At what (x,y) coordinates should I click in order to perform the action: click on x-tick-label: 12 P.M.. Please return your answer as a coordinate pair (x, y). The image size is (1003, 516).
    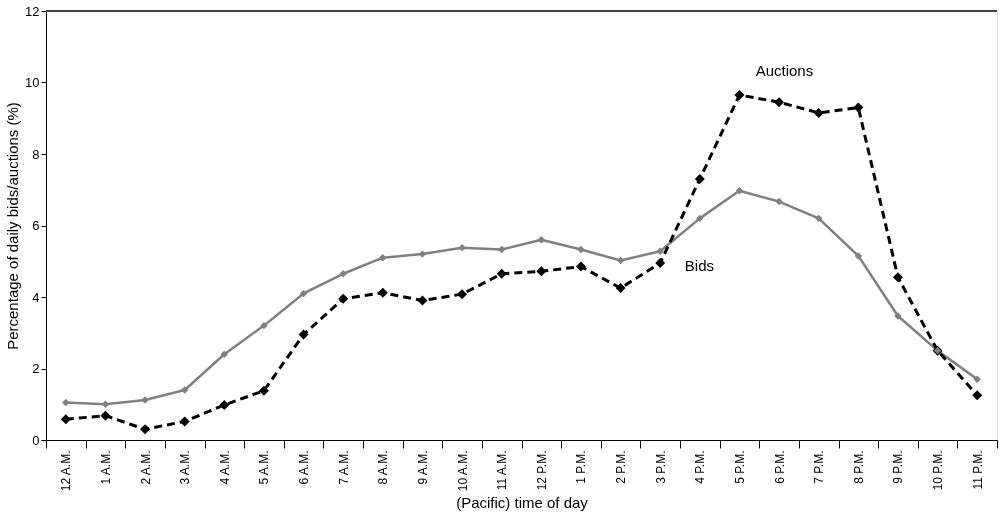
    Looking at the image, I should click on (541, 470).